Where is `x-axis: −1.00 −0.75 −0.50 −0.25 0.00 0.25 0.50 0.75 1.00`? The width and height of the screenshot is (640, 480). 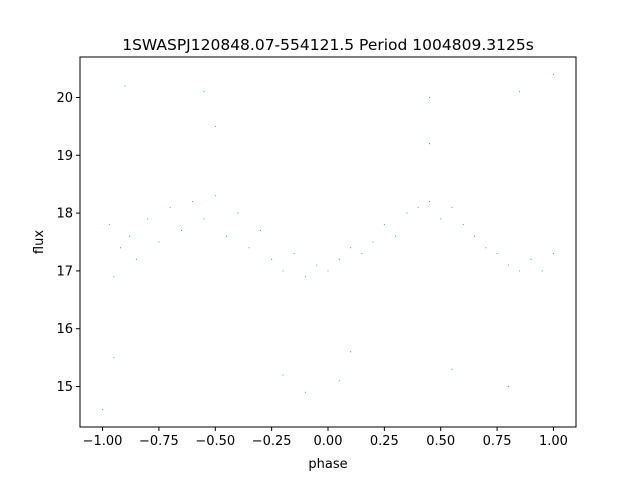 x-axis: −1.00 −0.75 −0.50 −0.25 0.00 0.25 0.50 0.75 1.00 is located at coordinates (325, 438).